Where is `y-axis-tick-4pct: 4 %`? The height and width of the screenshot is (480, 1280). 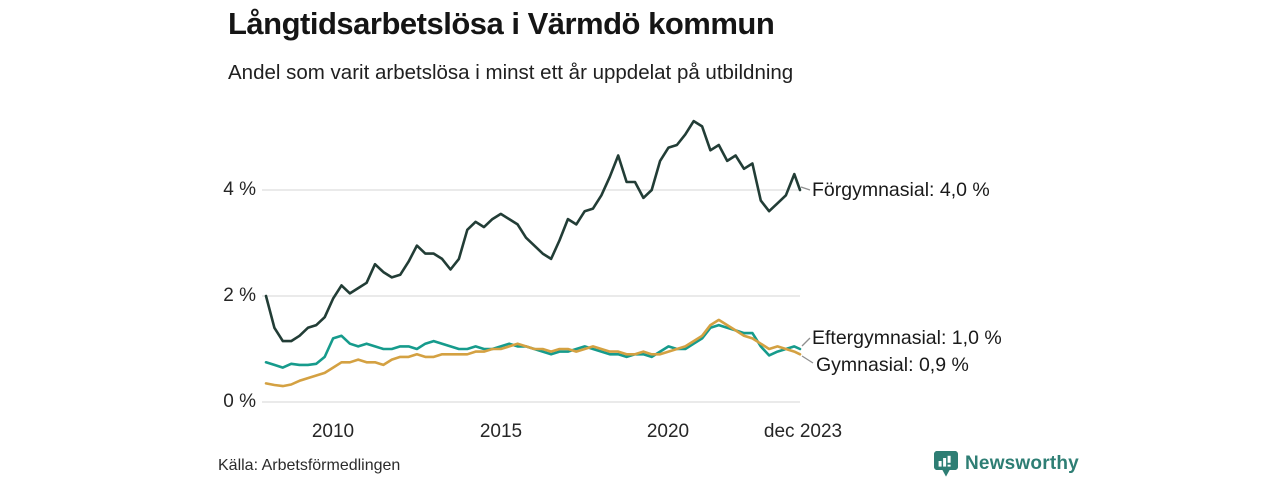 y-axis-tick-4pct: 4 % is located at coordinates (239, 189).